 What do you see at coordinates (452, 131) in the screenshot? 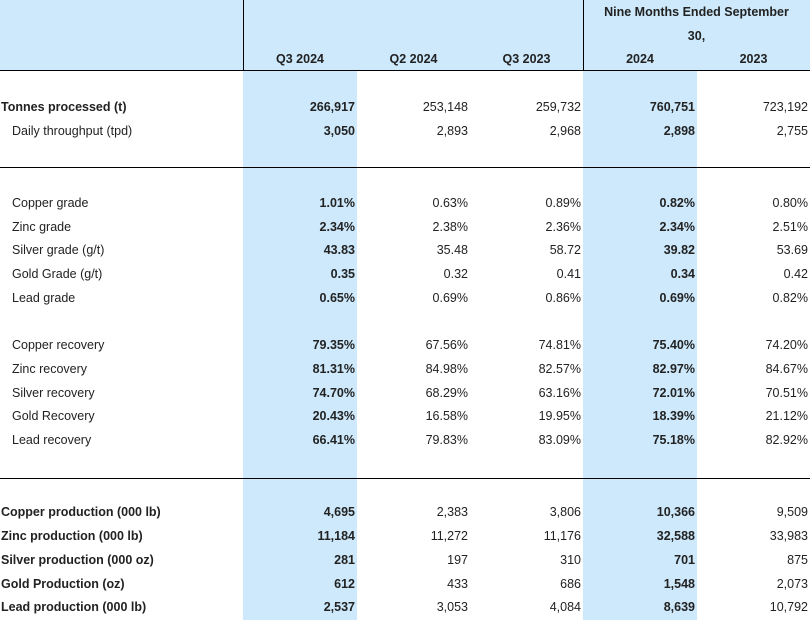
I see `cell-throughput-q2-2024: 2,893` at bounding box center [452, 131].